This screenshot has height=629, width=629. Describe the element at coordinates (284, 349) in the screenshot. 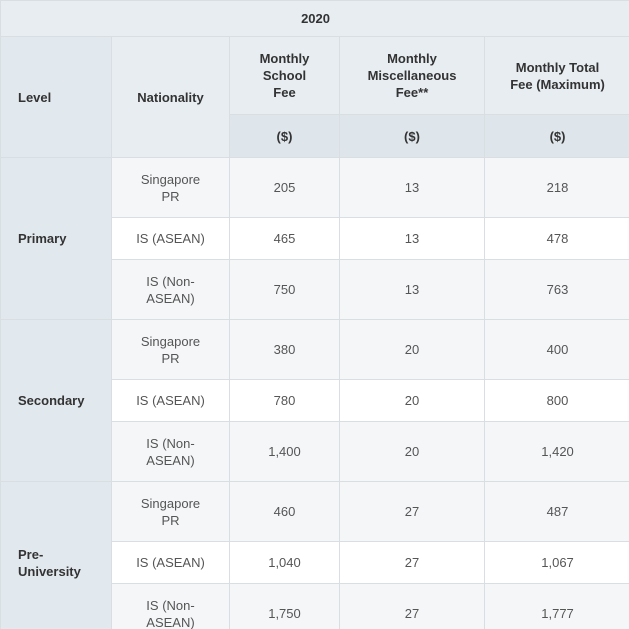

I see `school-fee-cell: 380` at that location.